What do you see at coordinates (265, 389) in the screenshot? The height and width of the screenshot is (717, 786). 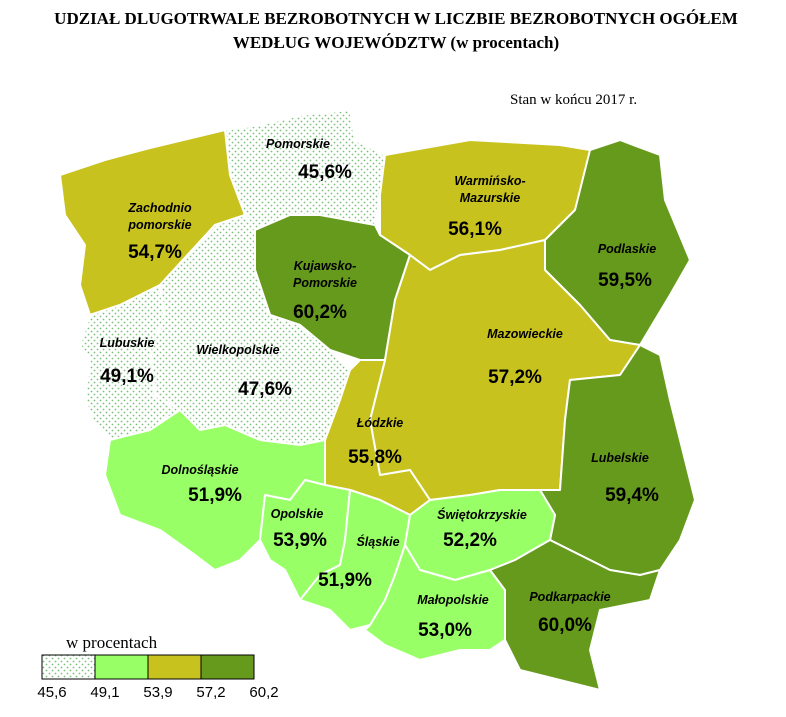 I see `region-value: 47,6%` at bounding box center [265, 389].